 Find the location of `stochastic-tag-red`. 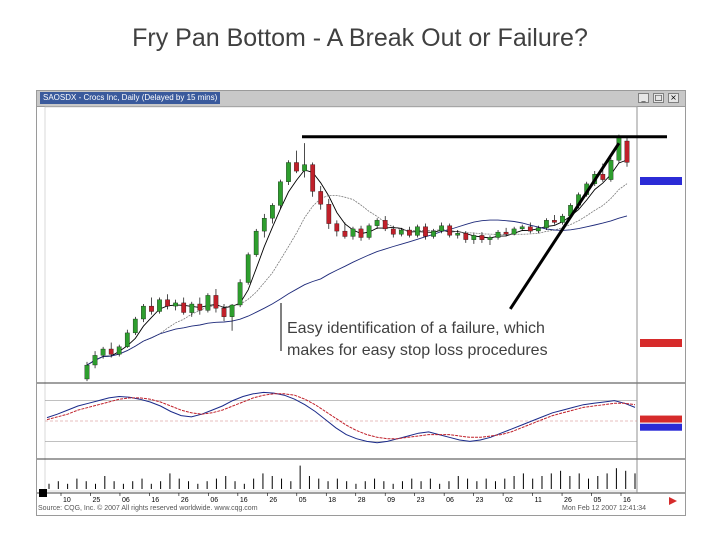

stochastic-tag-red is located at coordinates (661, 419).